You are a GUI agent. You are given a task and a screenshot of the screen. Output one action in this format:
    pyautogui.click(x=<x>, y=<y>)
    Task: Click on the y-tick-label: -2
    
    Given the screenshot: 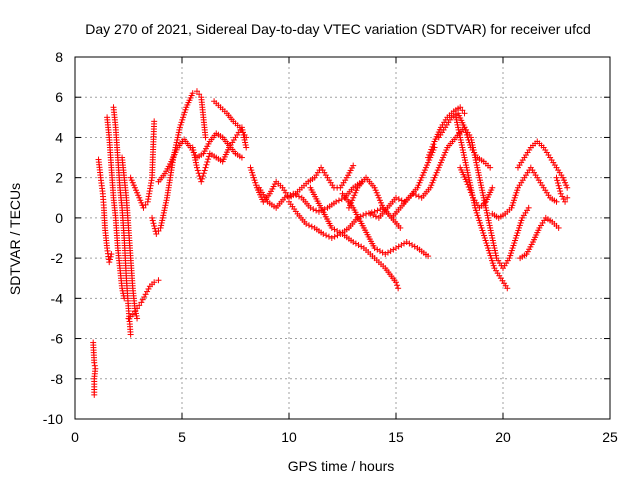 What is the action you would take?
    pyautogui.click(x=57, y=258)
    